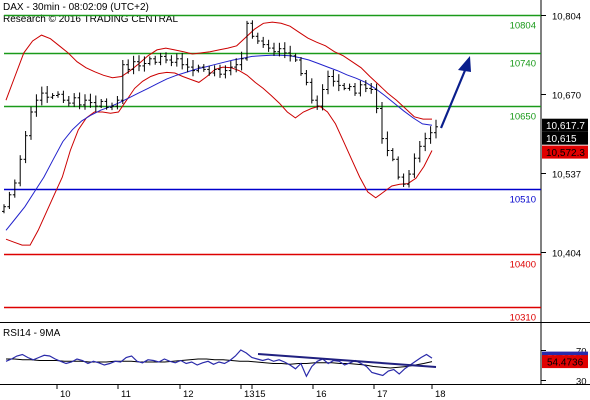  I want to click on price-tick-label: 10,804, so click(566, 17).